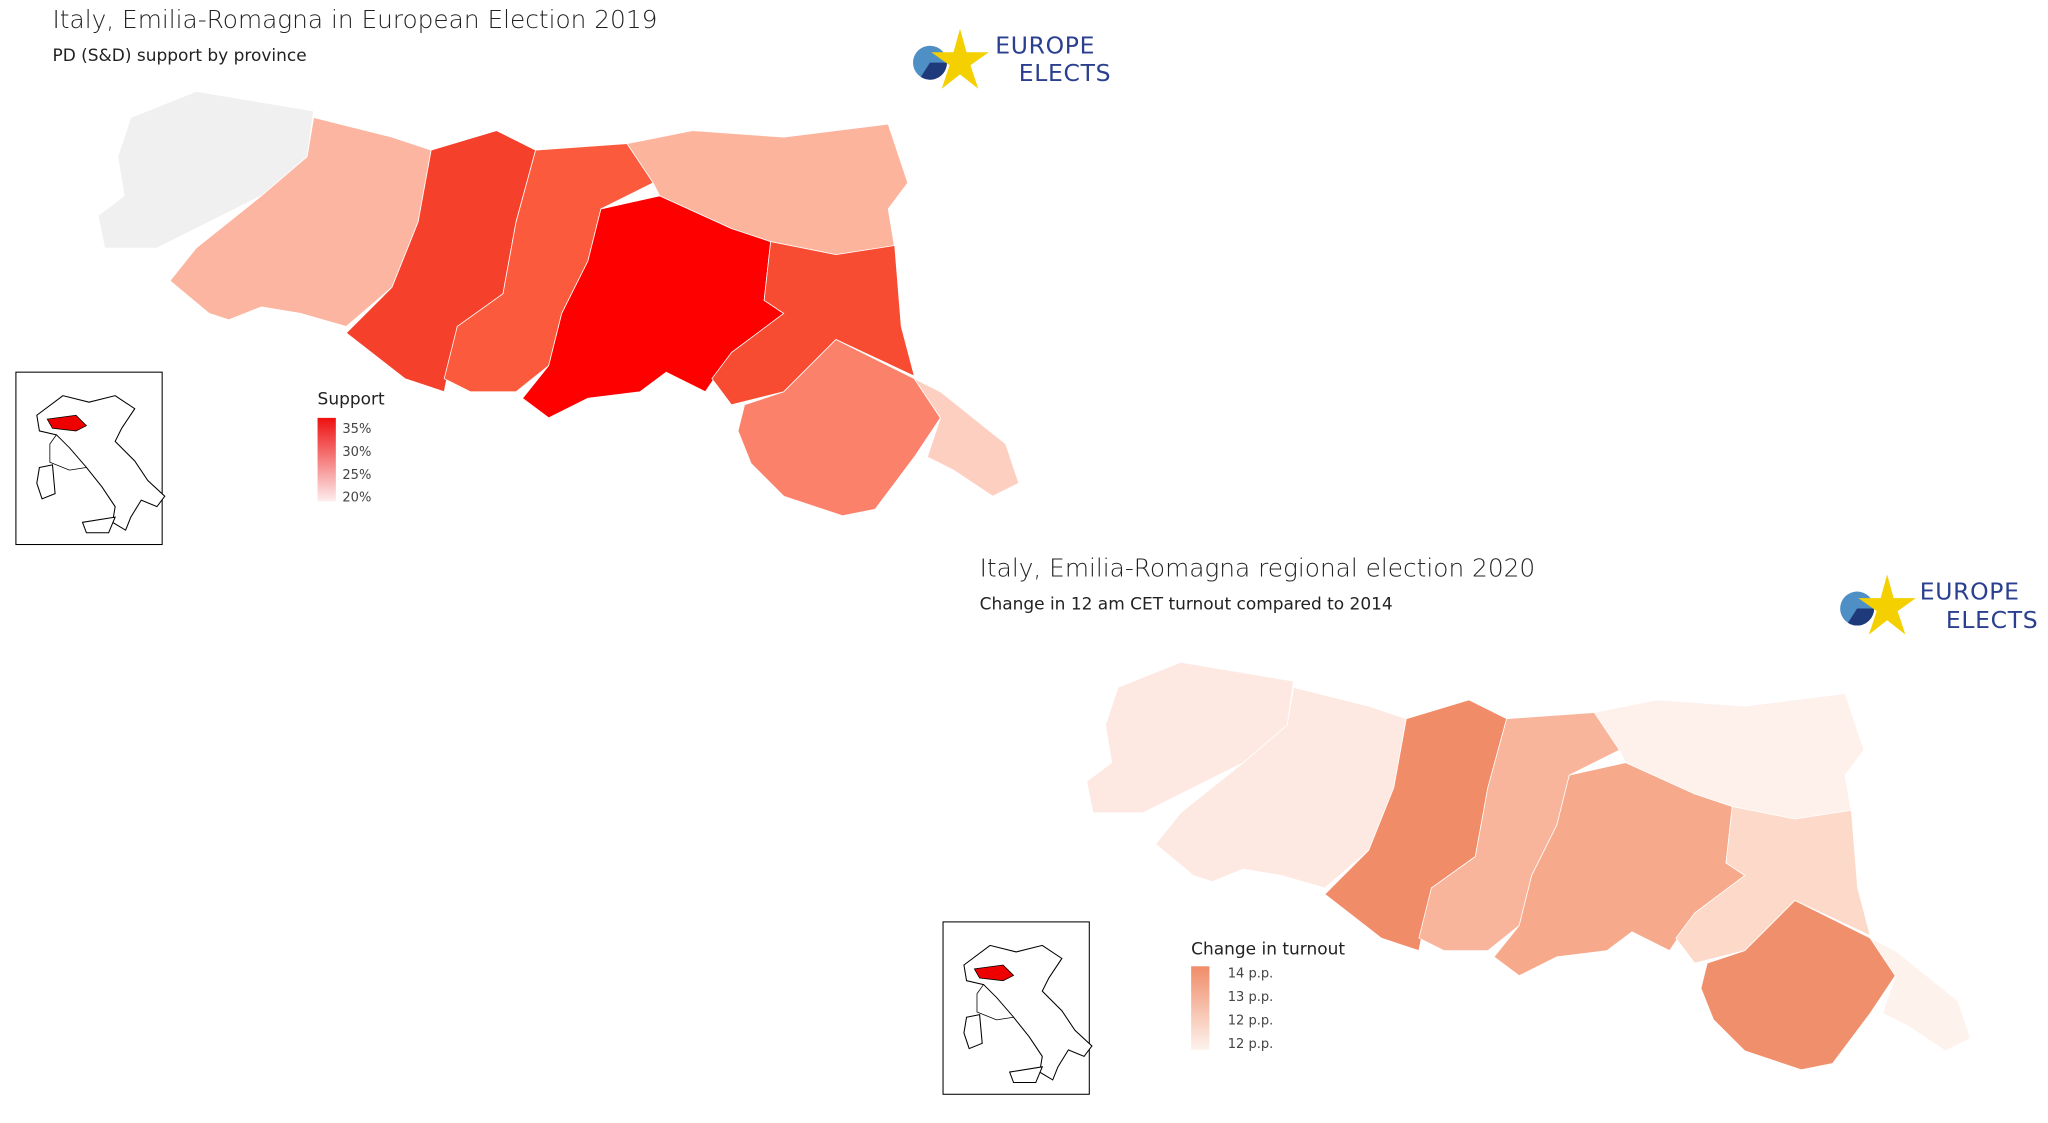  Describe the element at coordinates (1251, 997) in the screenshot. I see `legend-label: 13 p.p.` at that location.